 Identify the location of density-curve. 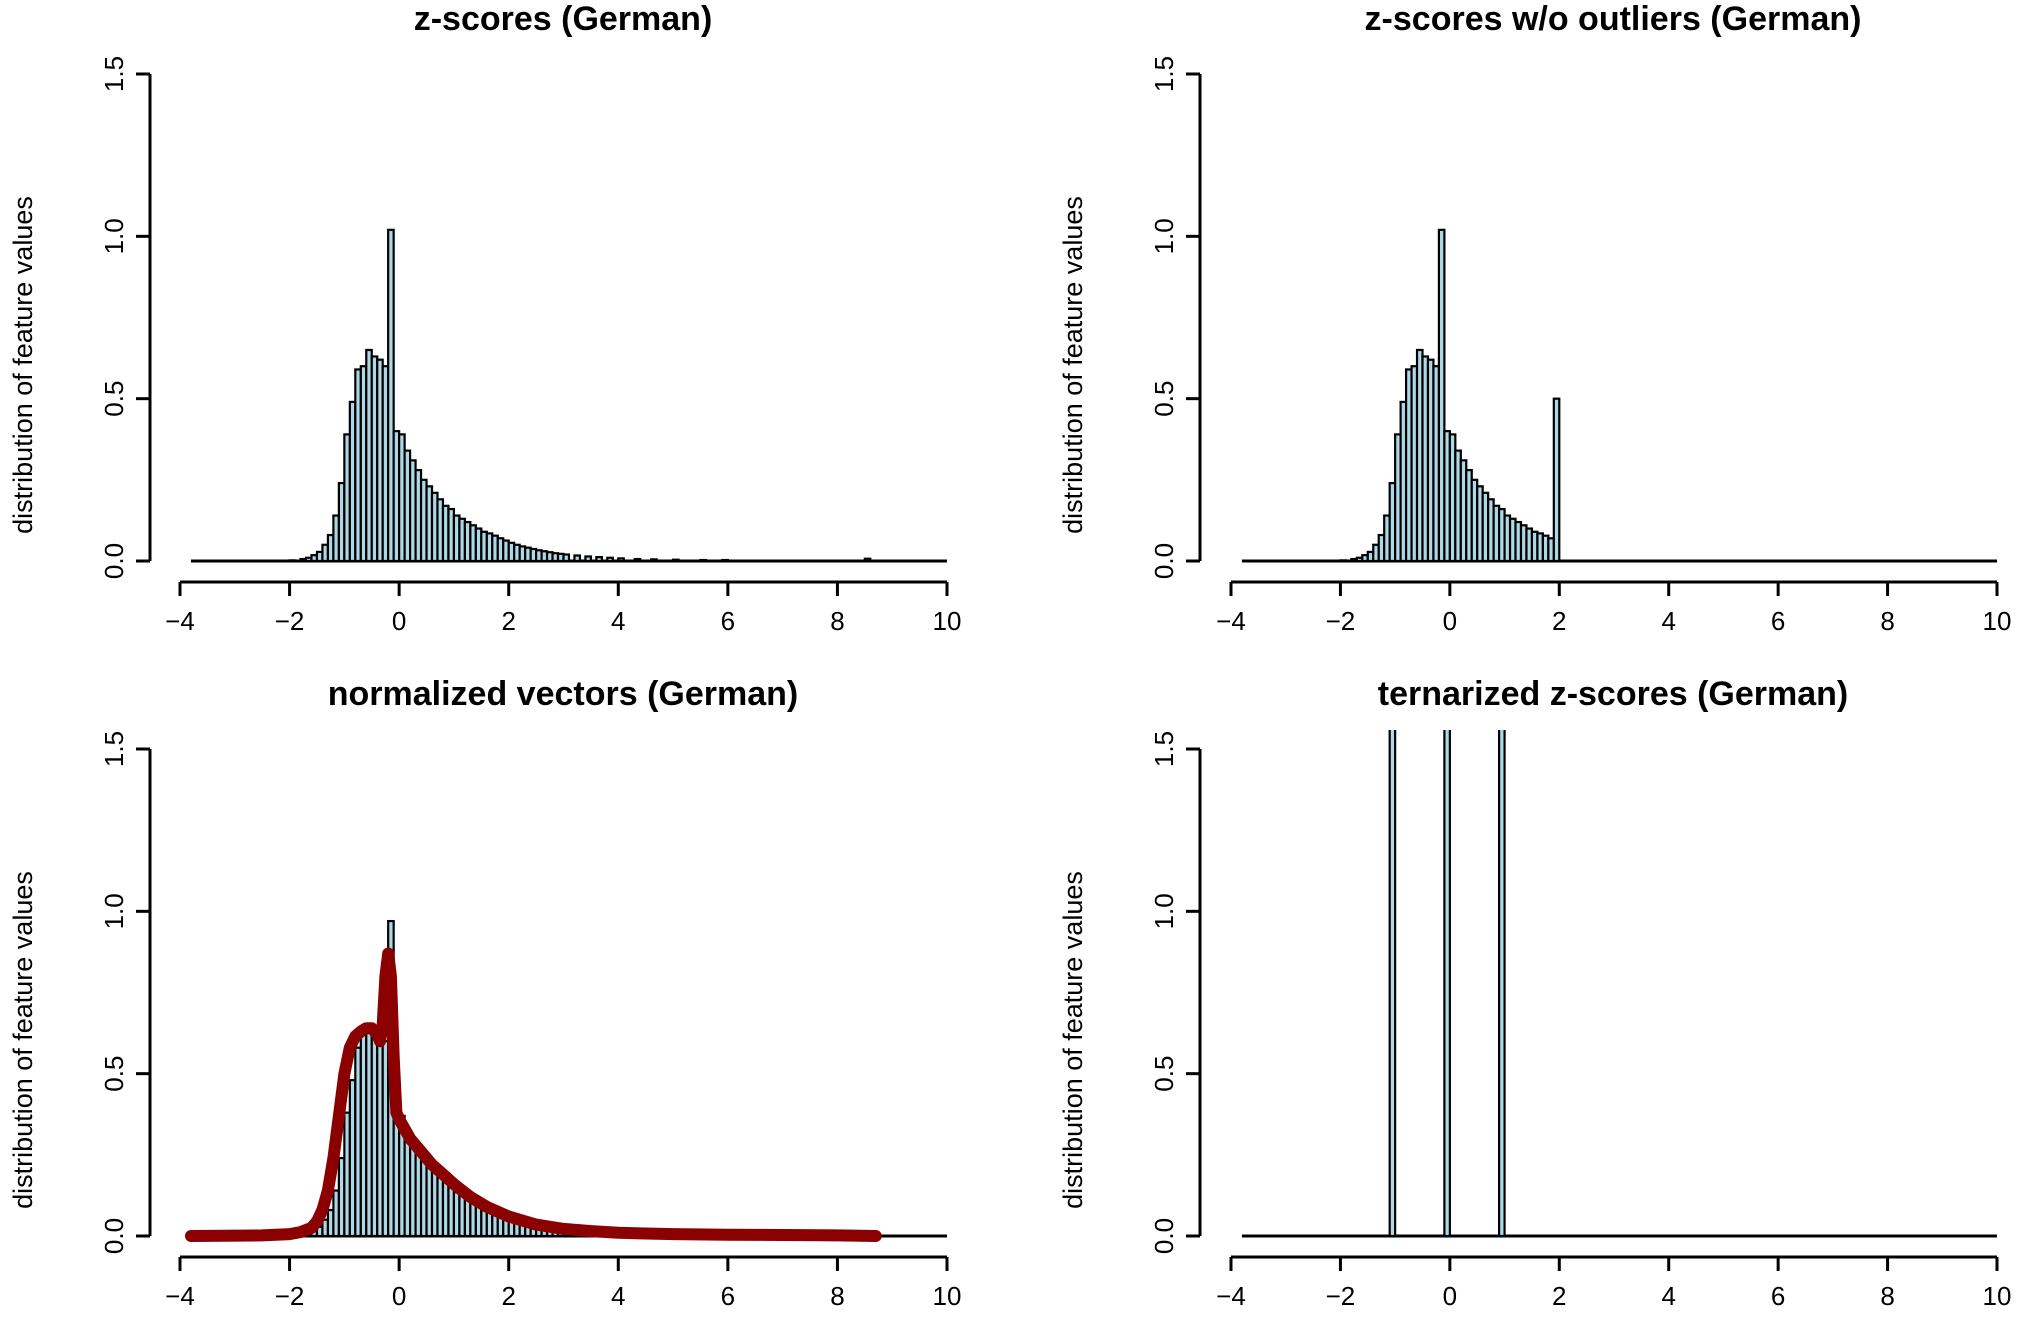
(533, 1094).